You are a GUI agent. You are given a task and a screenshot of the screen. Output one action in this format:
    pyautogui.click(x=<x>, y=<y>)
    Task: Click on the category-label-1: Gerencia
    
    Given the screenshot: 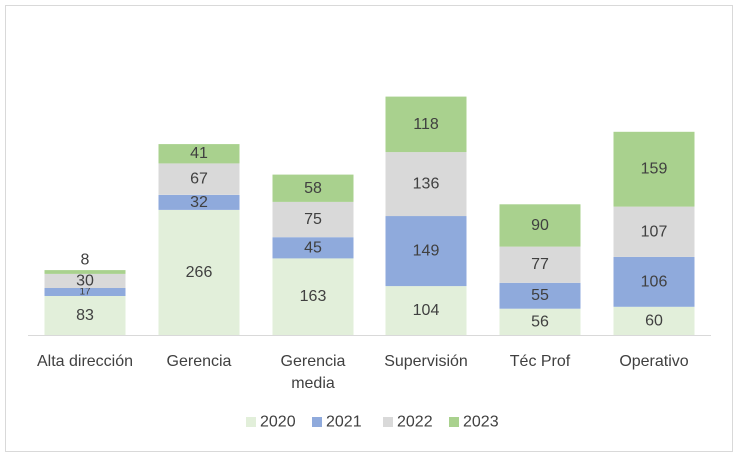 What is the action you would take?
    pyautogui.click(x=199, y=361)
    